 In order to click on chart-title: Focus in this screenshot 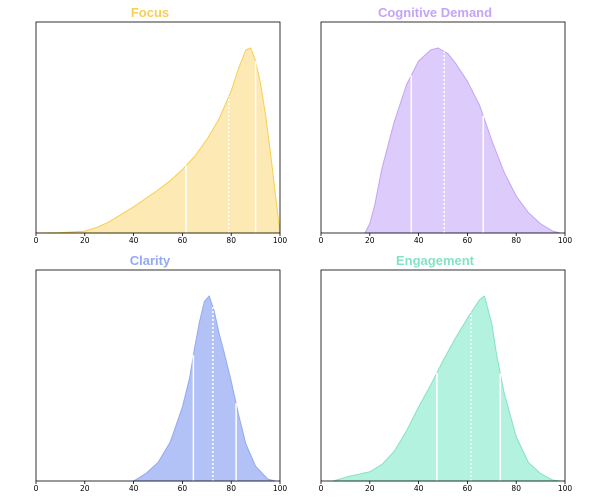, I will do `click(150, 12)`.